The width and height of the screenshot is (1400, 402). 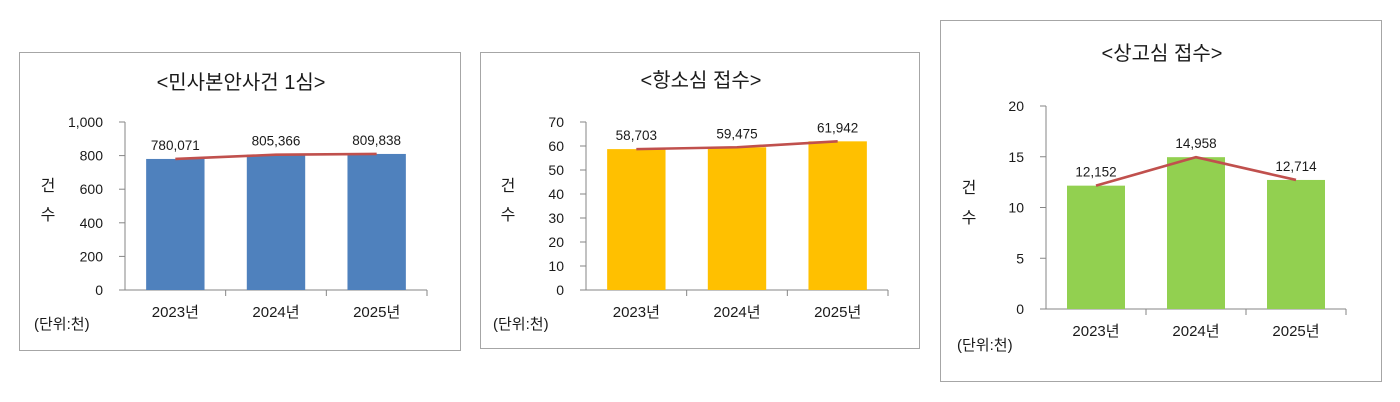 What do you see at coordinates (175, 145) in the screenshot?
I see `data-label: 780,071` at bounding box center [175, 145].